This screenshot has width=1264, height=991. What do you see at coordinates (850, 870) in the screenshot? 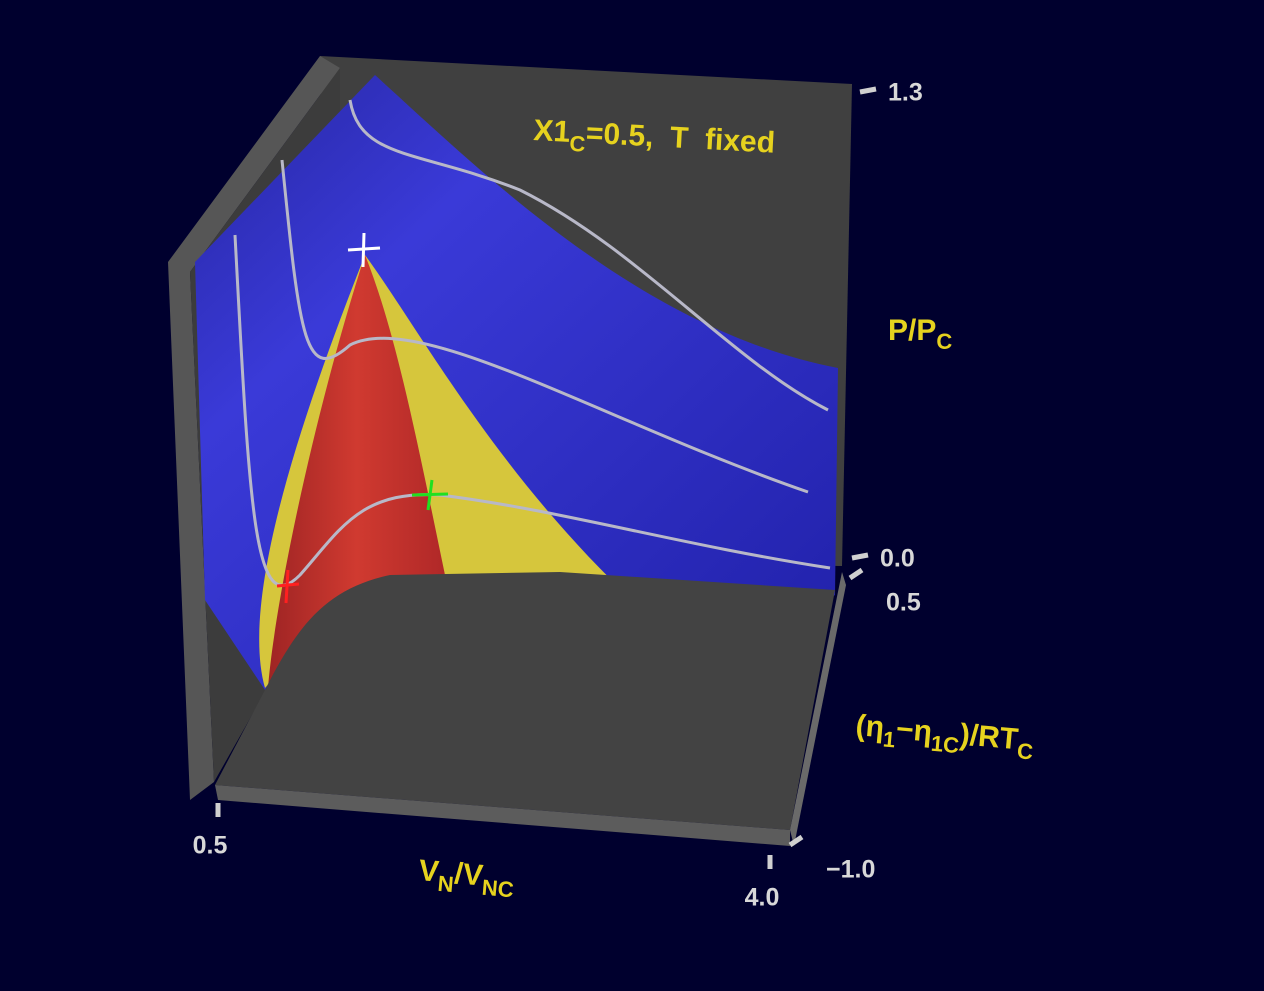
I see `y-tick-label: −1.0` at bounding box center [850, 870].